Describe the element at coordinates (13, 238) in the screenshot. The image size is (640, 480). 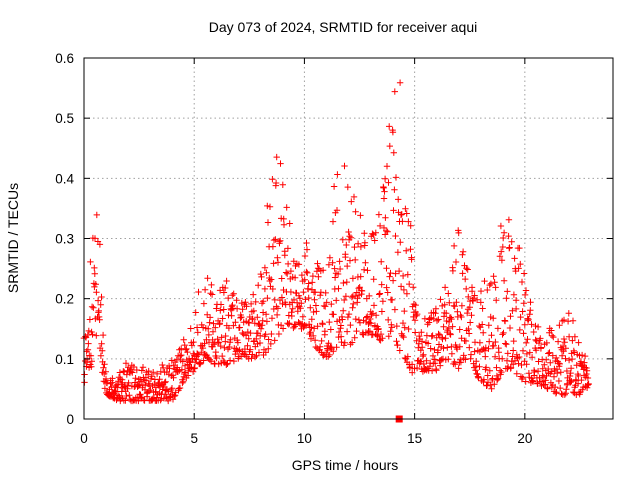
I see `y-axis-label: SRMTID / TECUs` at that location.